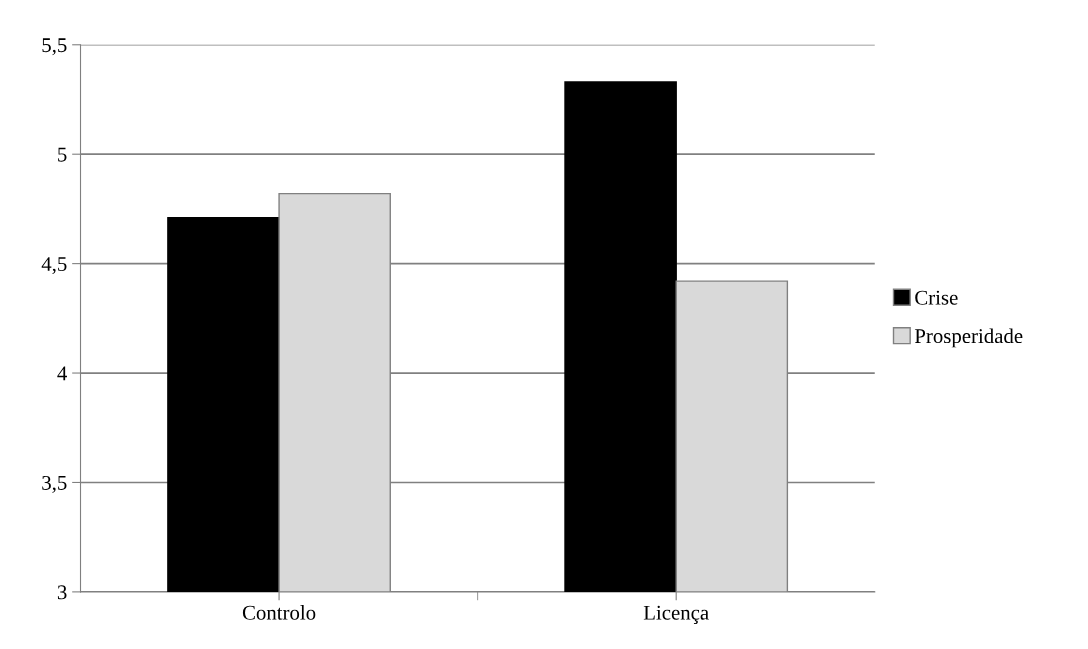 Image resolution: width=1088 pixels, height=649 pixels. What do you see at coordinates (62, 154) in the screenshot?
I see `y-tick-label: 5` at bounding box center [62, 154].